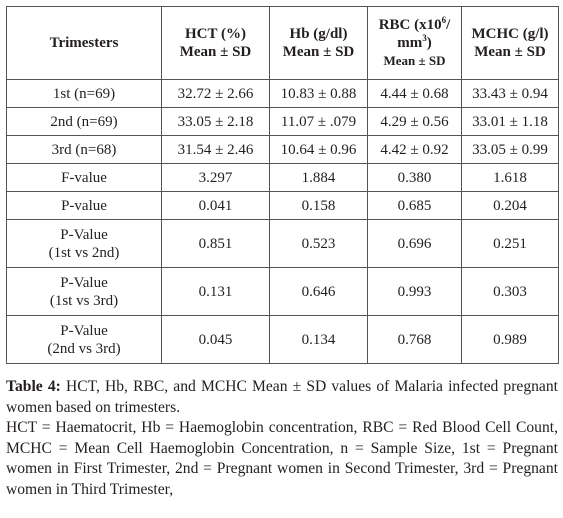  Describe the element at coordinates (318, 339) in the screenshot. I see `cell-hb: 0.134` at that location.